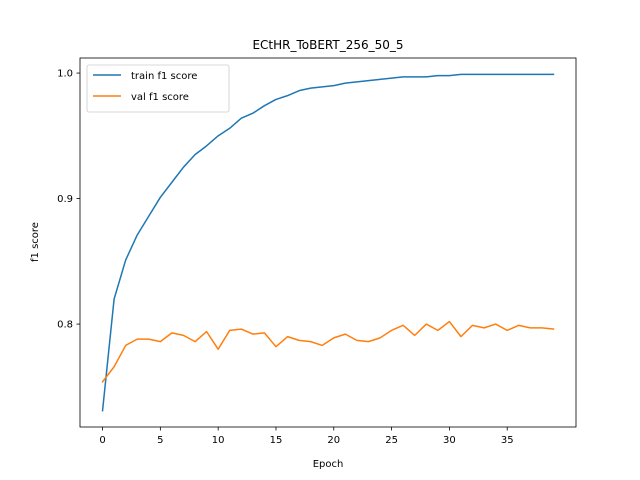  What do you see at coordinates (102, 440) in the screenshot?
I see `x-tick-label: 0` at bounding box center [102, 440].